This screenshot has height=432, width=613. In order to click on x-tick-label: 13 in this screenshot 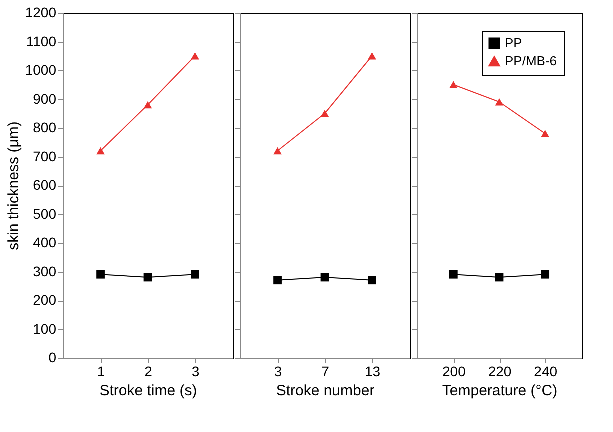, I will do `click(372, 372)`.